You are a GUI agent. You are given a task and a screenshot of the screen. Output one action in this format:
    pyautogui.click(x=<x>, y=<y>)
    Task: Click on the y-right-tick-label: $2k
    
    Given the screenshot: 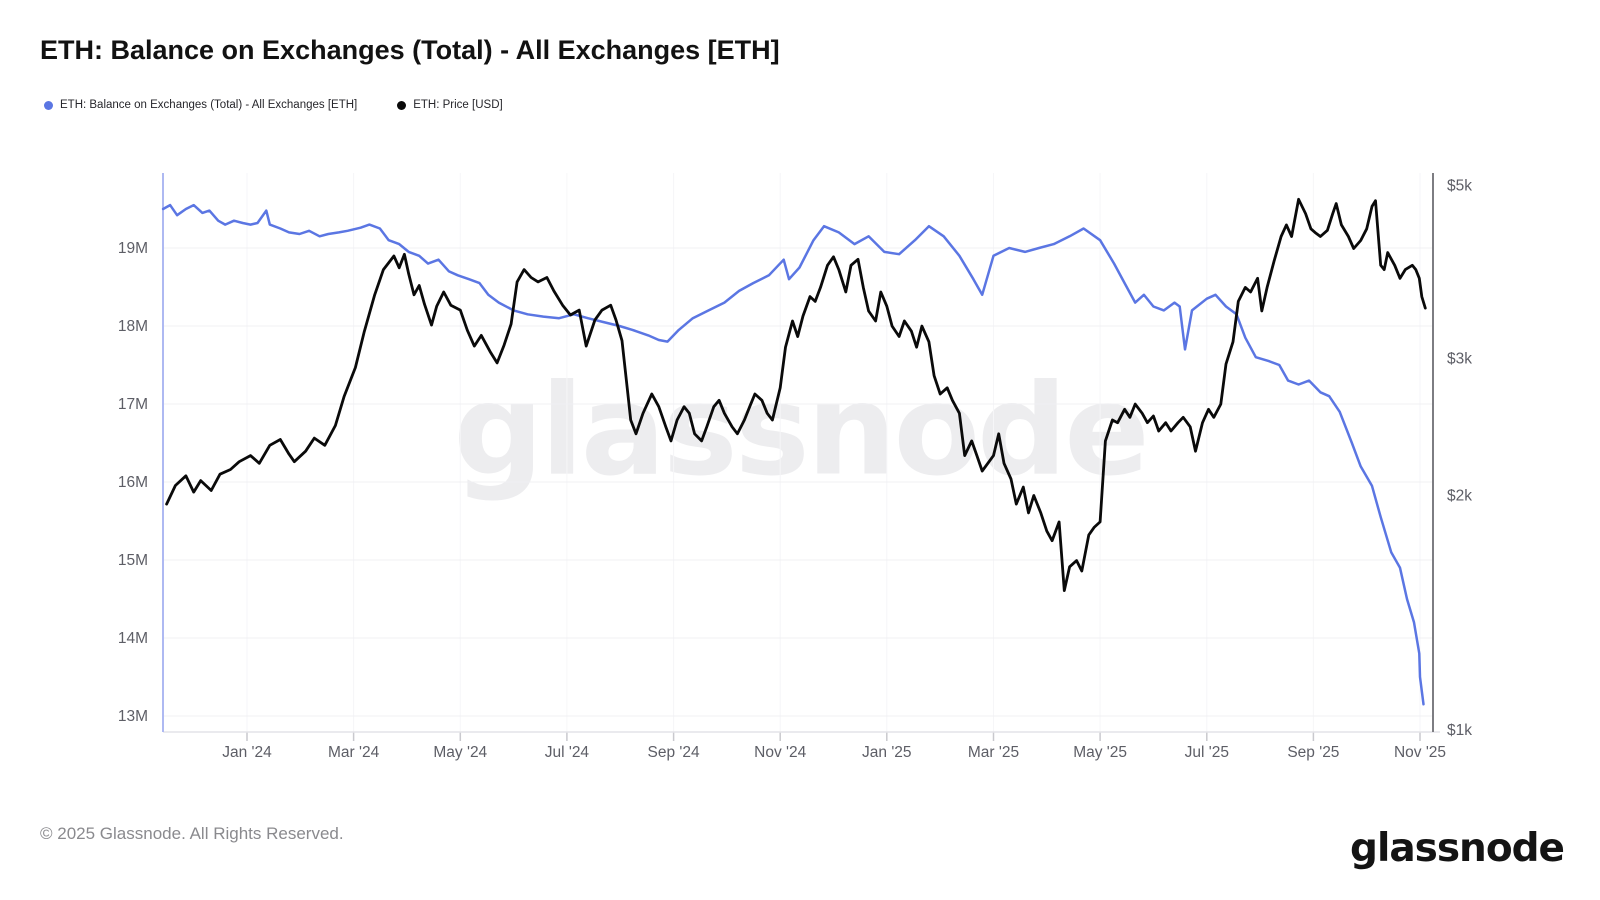 What is the action you would take?
    pyautogui.click(x=1459, y=495)
    